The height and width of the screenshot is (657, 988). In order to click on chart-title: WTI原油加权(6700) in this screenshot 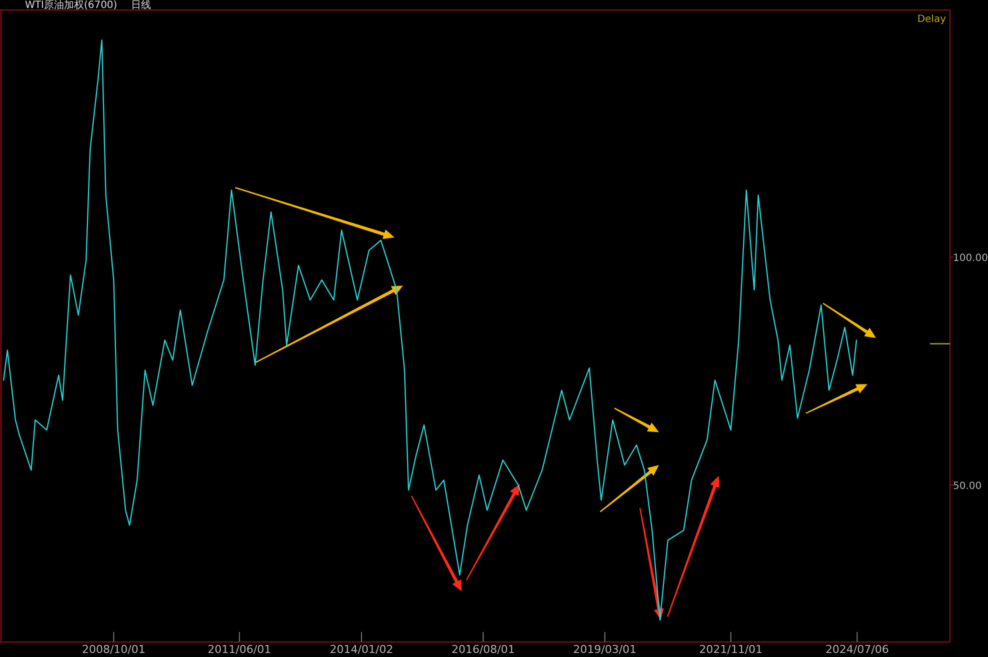, I will do `click(71, 5)`.